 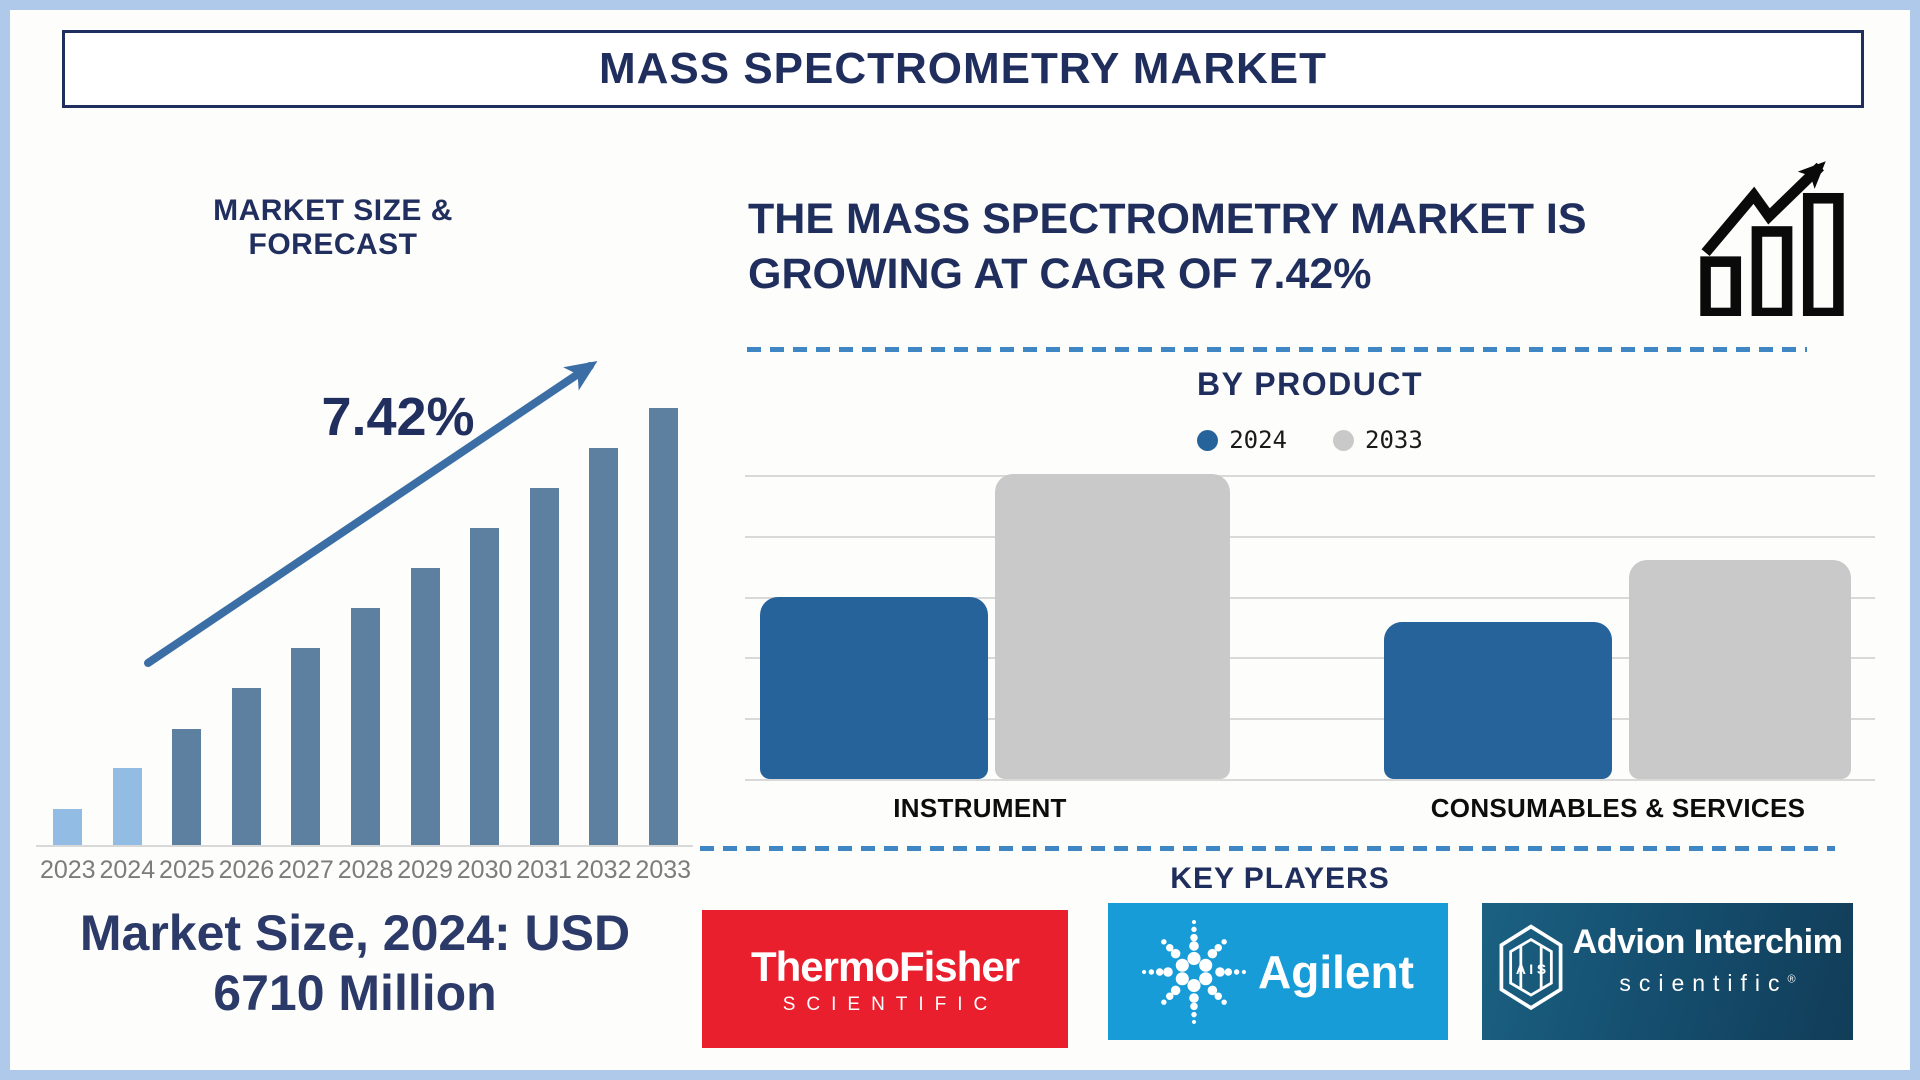 What do you see at coordinates (128, 623) in the screenshot?
I see `bar-column-2024` at bounding box center [128, 623].